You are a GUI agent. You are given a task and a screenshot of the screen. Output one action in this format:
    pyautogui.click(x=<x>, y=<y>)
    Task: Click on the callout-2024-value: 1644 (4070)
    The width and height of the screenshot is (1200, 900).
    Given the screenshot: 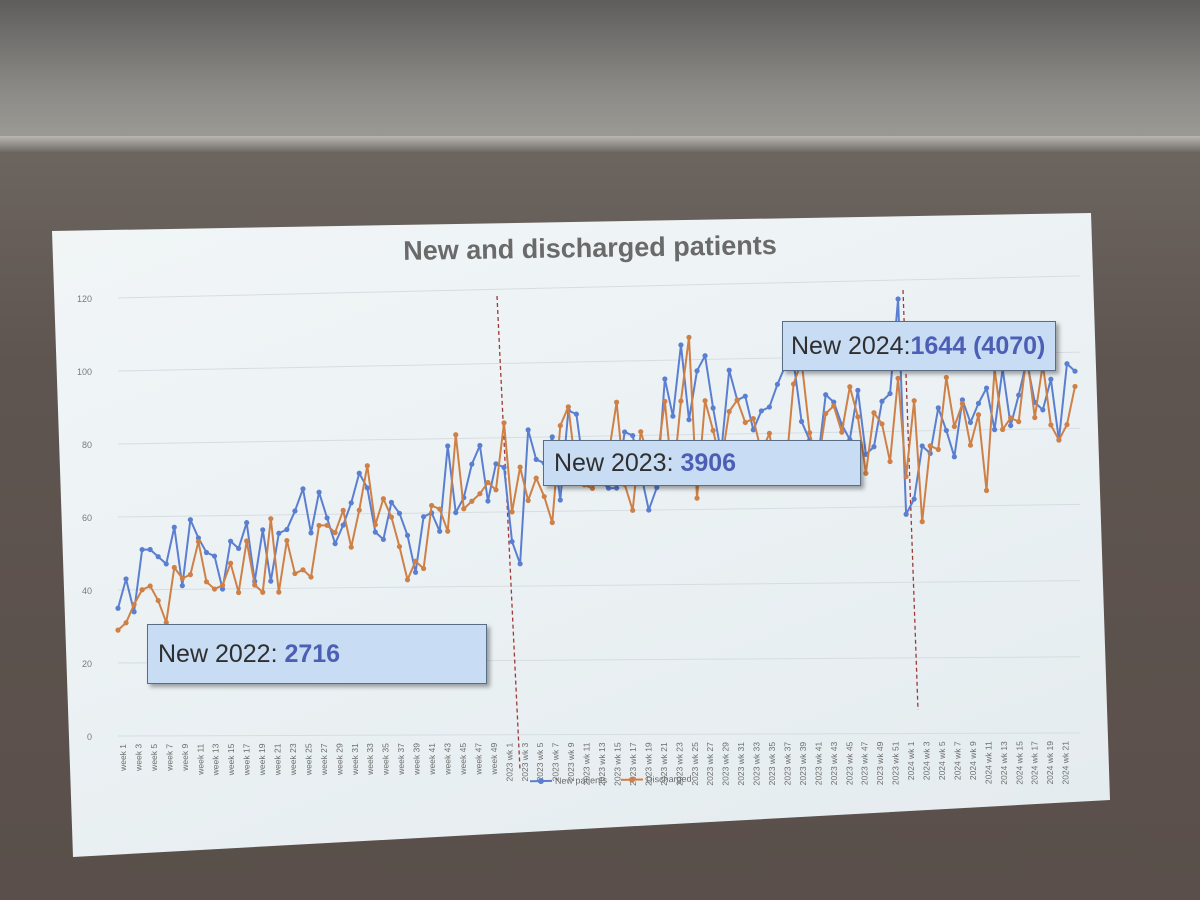 What is the action you would take?
    pyautogui.click(x=978, y=345)
    